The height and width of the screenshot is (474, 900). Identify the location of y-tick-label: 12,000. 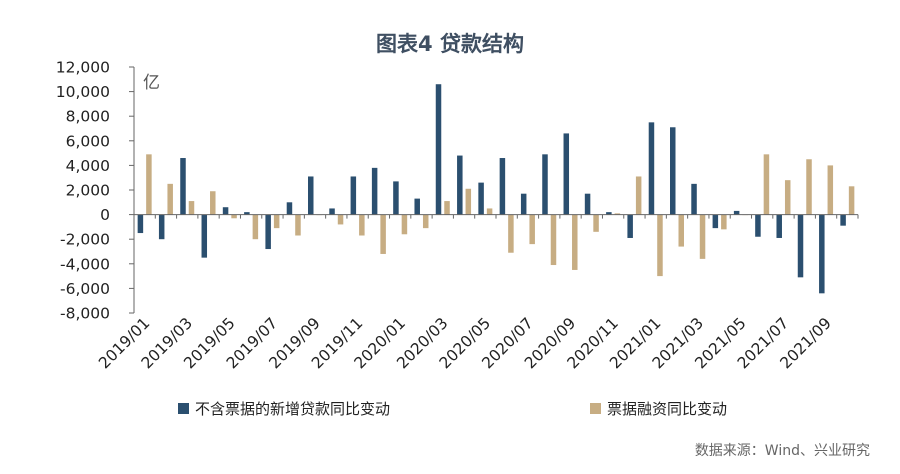
(83, 68).